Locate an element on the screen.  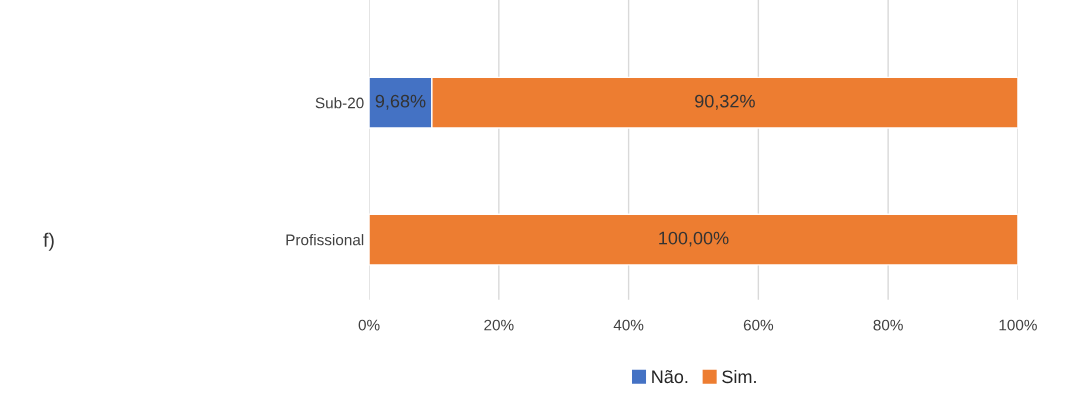
data-label: 100,00% is located at coordinates (694, 239).